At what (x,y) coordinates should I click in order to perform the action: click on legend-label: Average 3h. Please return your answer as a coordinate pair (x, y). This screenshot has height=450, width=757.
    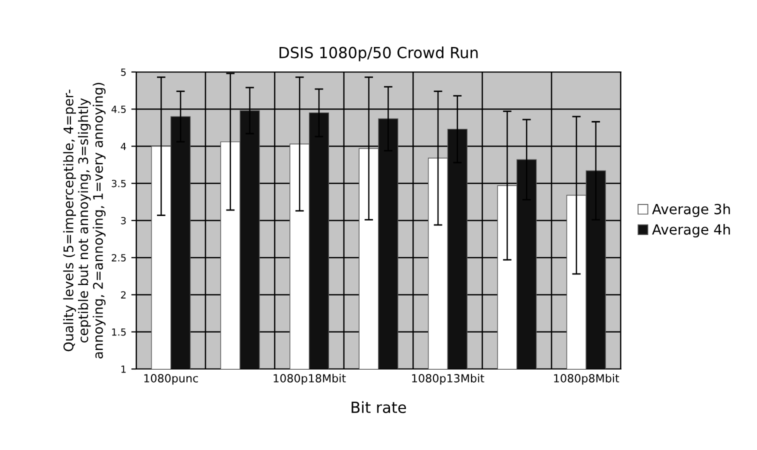
    Looking at the image, I should click on (691, 211).